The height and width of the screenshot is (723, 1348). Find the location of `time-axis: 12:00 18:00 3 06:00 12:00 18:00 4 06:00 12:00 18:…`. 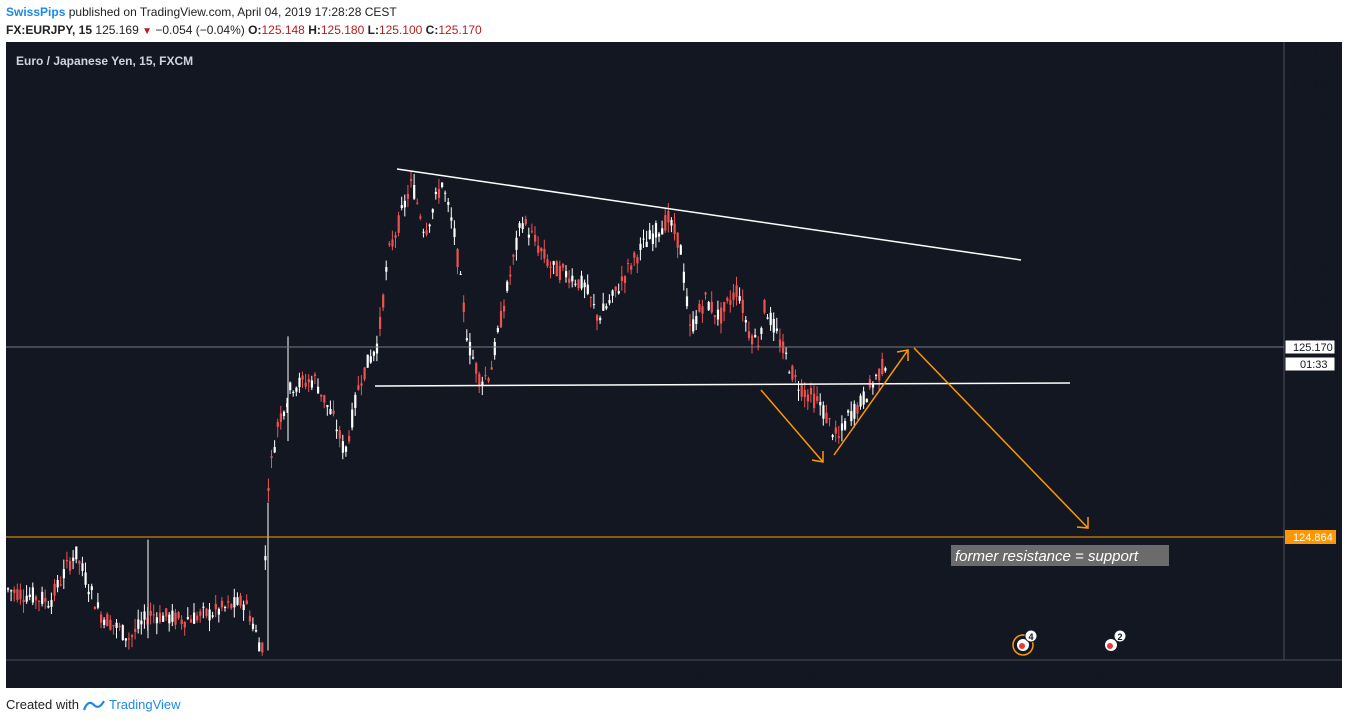

time-axis: 12:00 18:00 3 06:00 12:00 18:00 4 06:00 12:00 18:… is located at coordinates (613, 675).